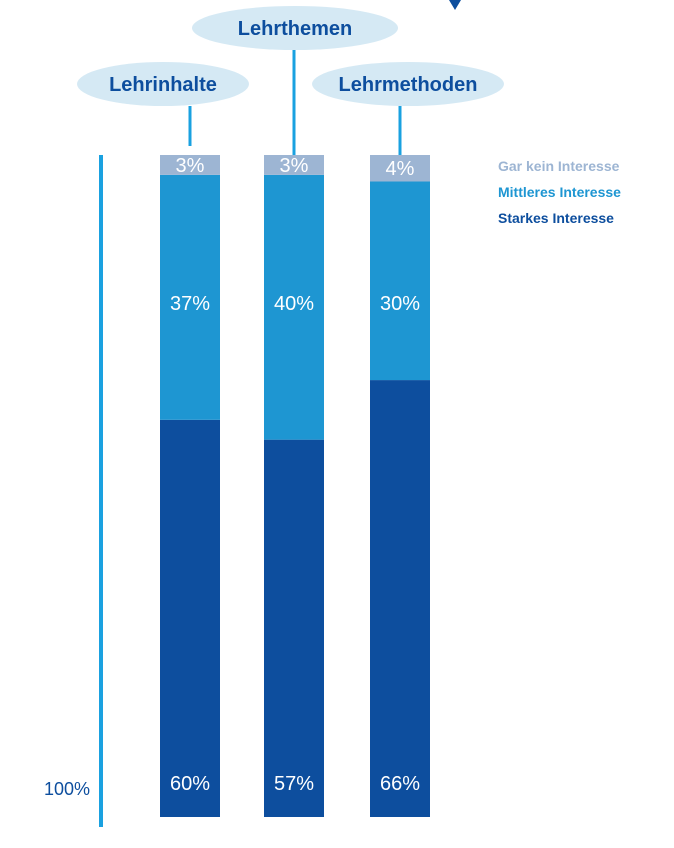  I want to click on data-label-lehrthemen-gar-kein-interesse: 3%, so click(294, 166).